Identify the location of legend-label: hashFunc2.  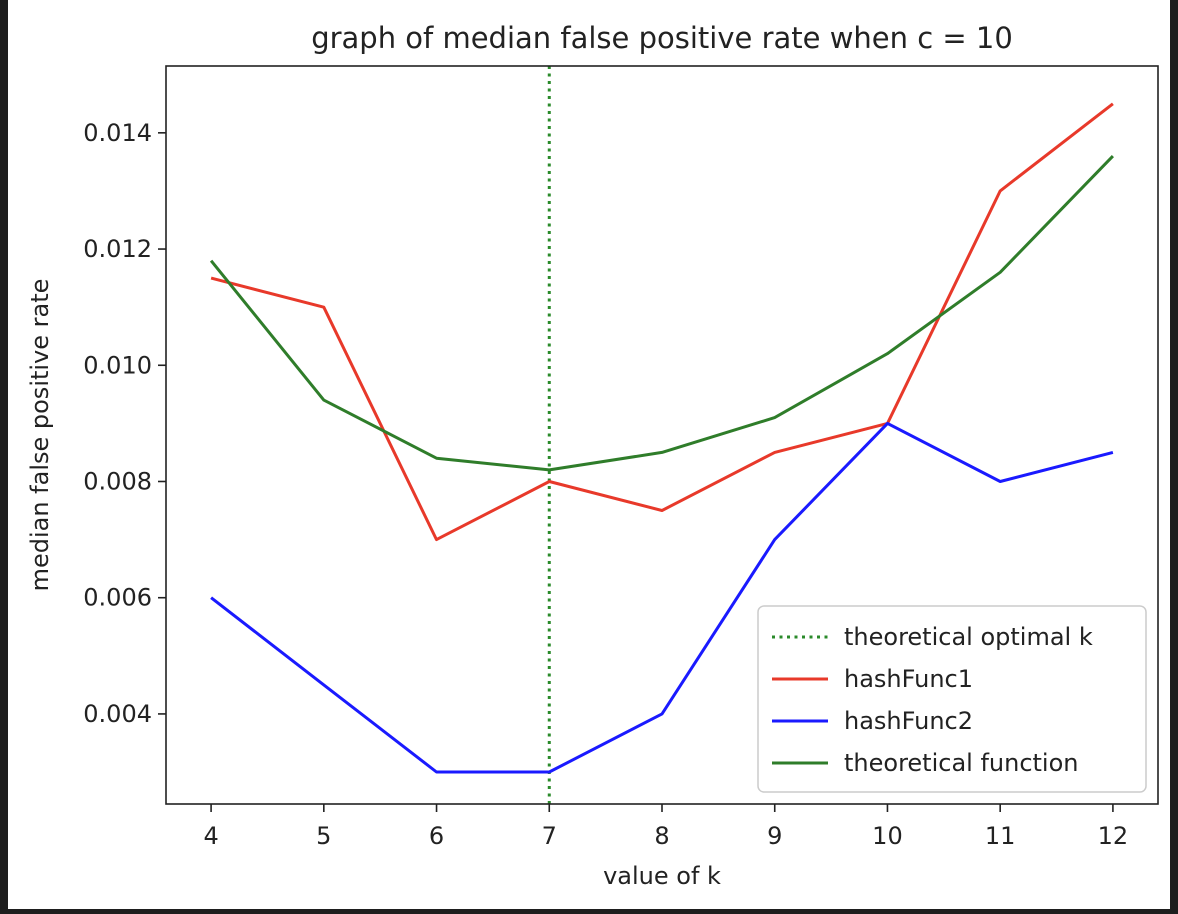
(908, 721).